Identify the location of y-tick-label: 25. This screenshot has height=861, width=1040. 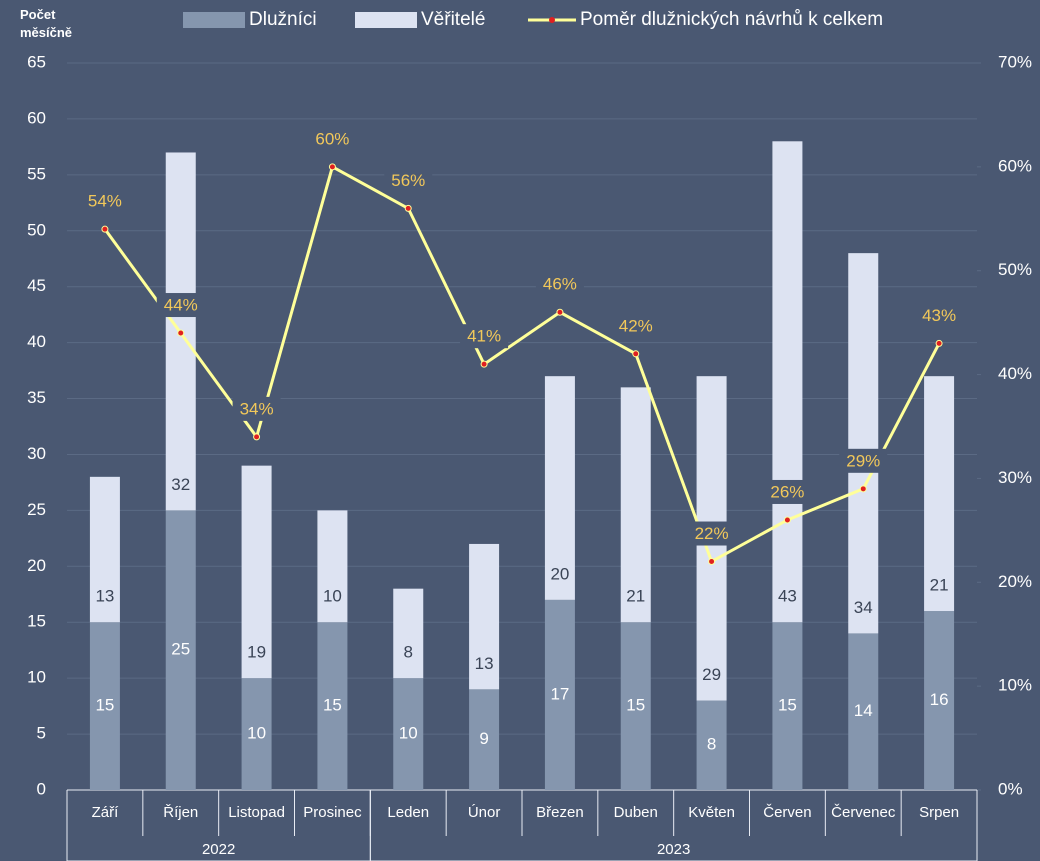
(36, 509).